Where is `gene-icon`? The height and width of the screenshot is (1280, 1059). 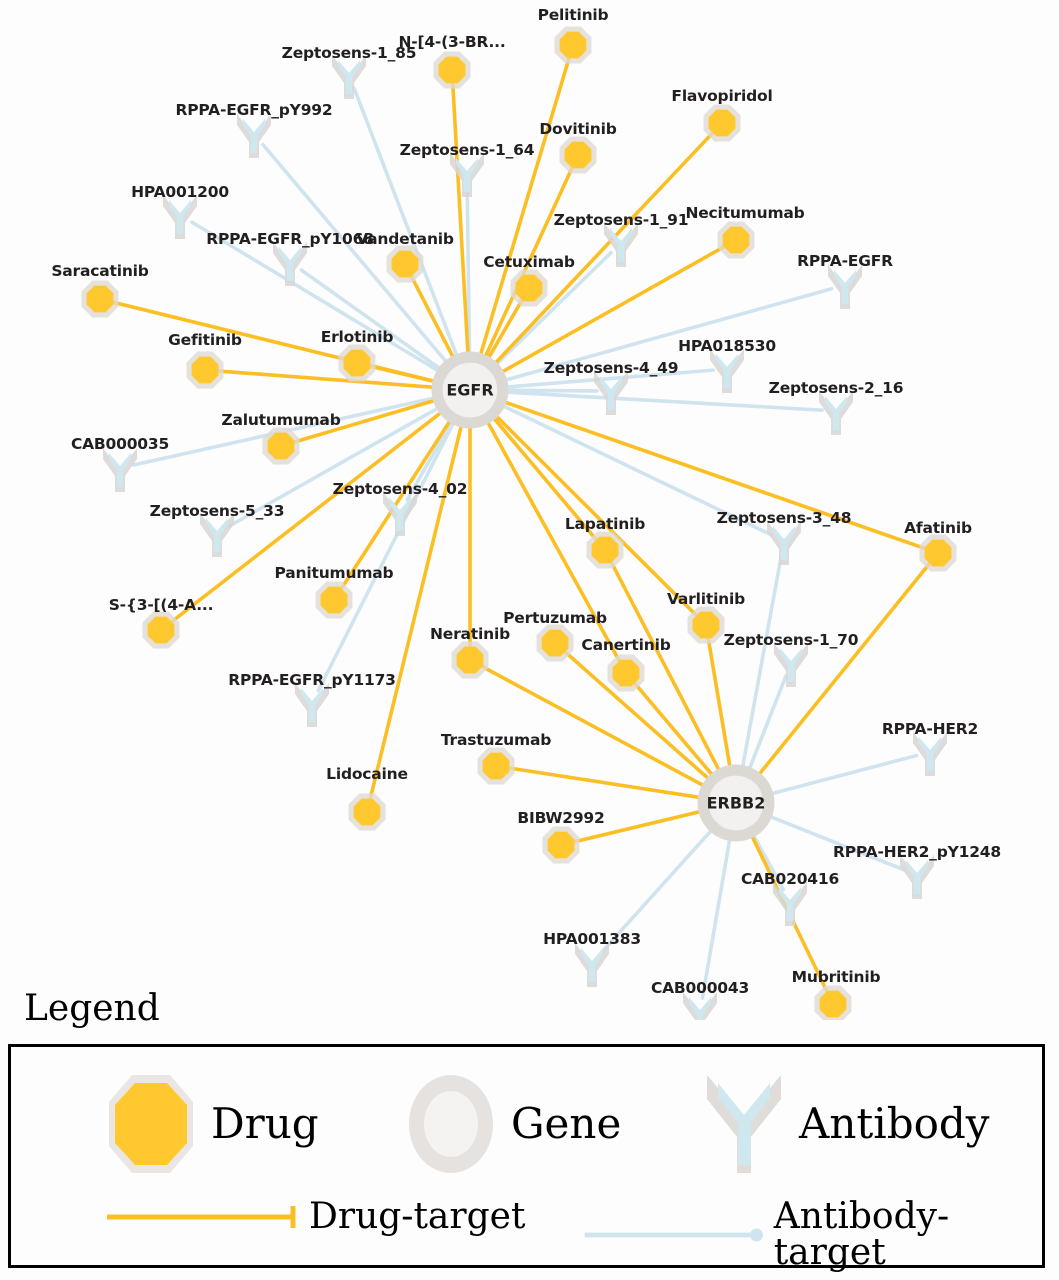 gene-icon is located at coordinates (451, 1124).